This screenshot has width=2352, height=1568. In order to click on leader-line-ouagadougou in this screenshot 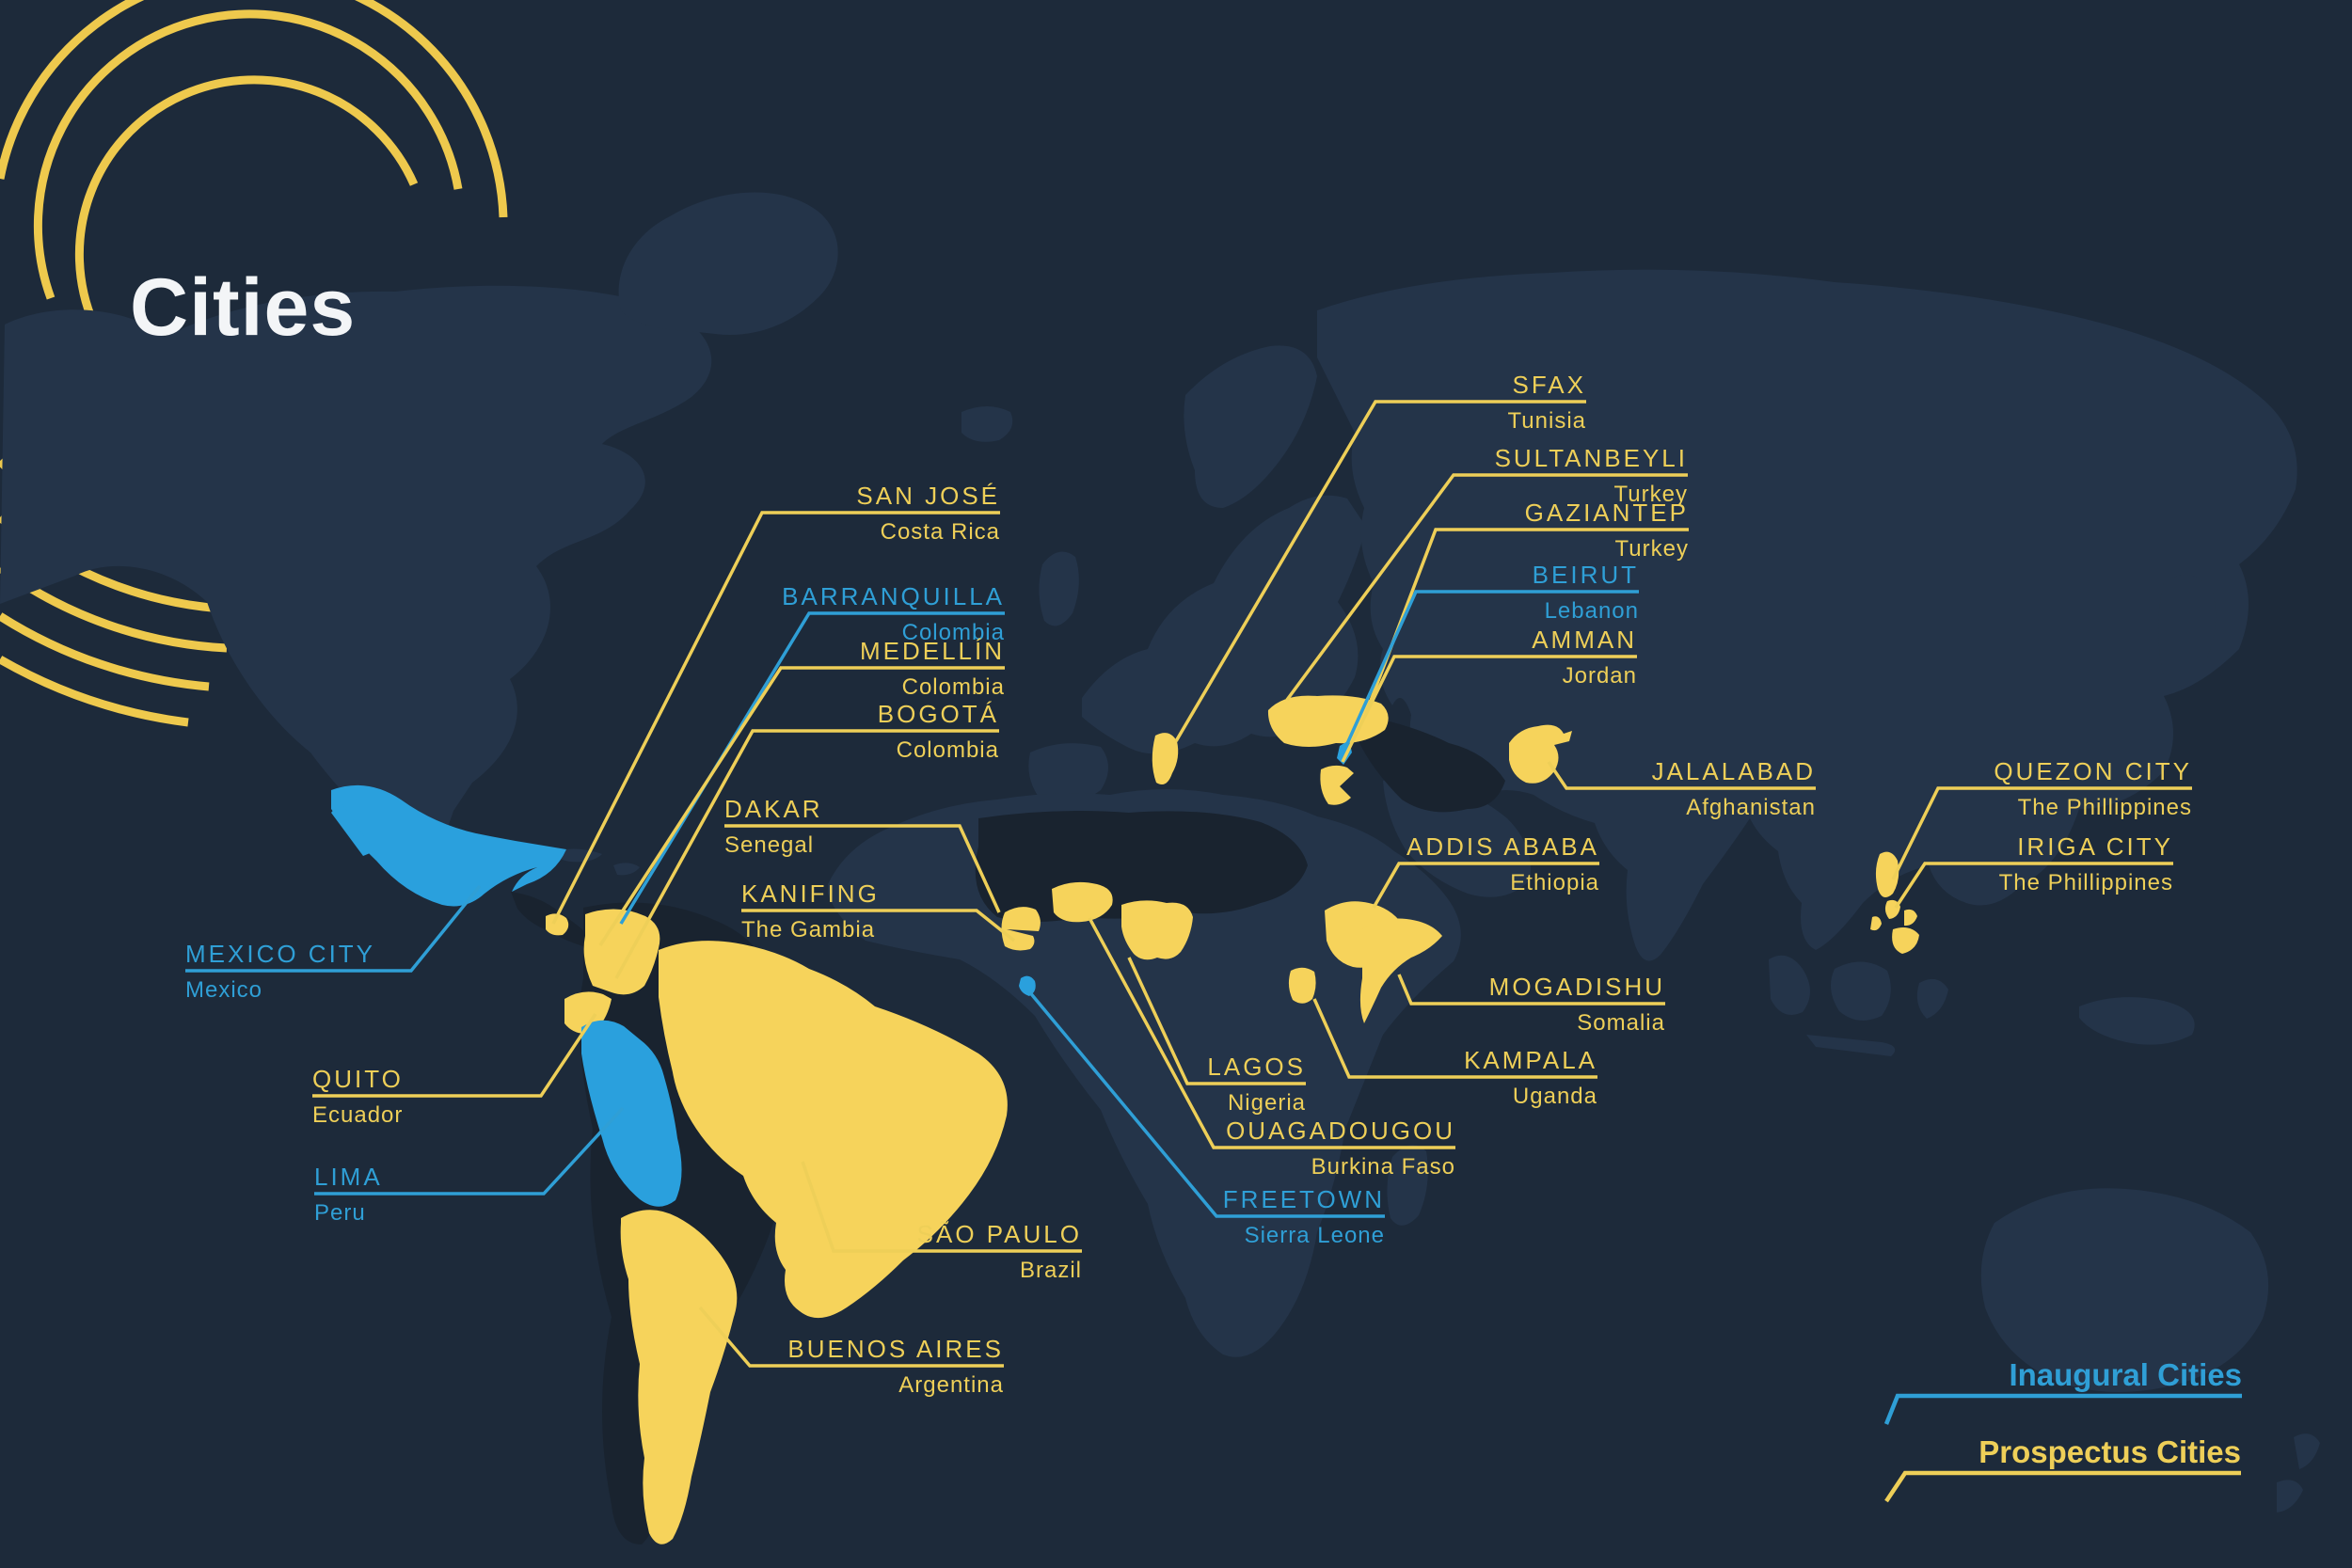, I will do `click(1271, 1033)`.